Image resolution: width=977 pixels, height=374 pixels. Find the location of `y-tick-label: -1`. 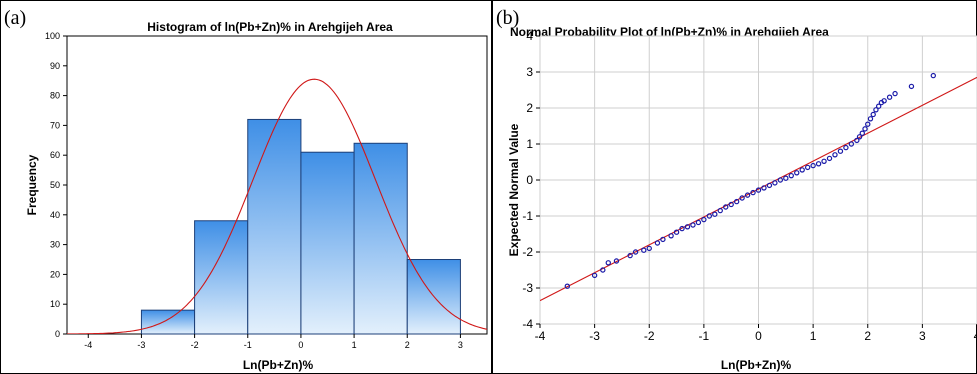

y-tick-label: -1 is located at coordinates (527, 216).